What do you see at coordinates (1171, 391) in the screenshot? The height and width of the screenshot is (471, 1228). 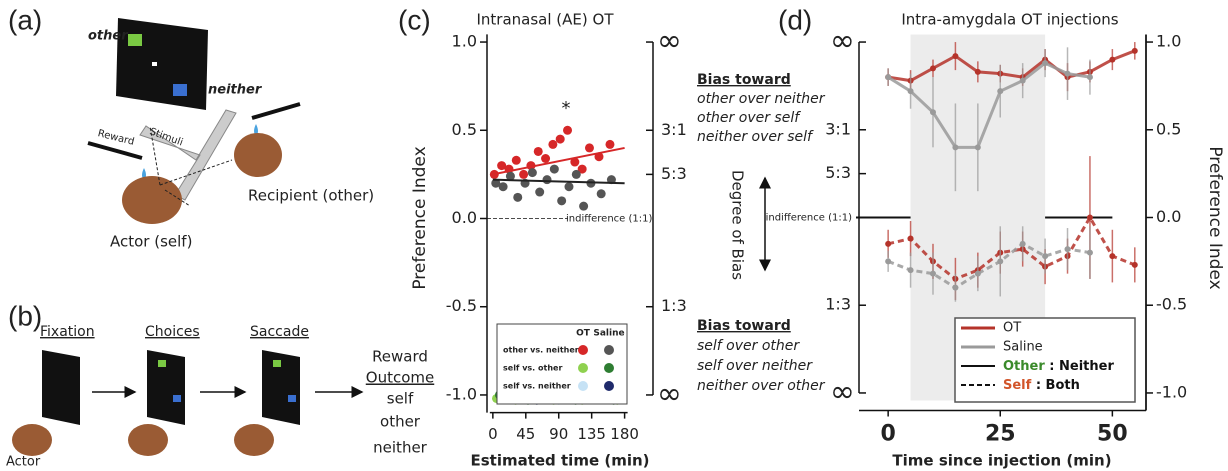 I see `y-tick-label: -1.0` at bounding box center [1171, 391].